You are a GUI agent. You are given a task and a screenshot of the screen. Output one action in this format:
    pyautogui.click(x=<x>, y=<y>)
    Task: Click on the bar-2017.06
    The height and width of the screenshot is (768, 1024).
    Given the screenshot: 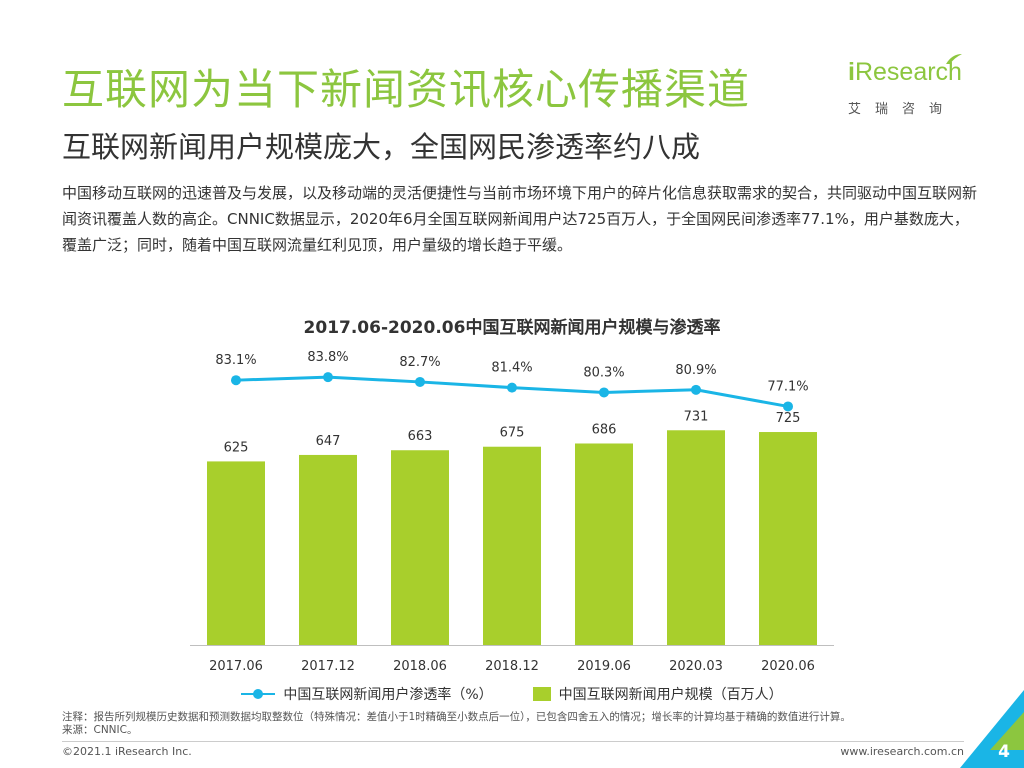 What is the action you would take?
    pyautogui.click(x=236, y=553)
    